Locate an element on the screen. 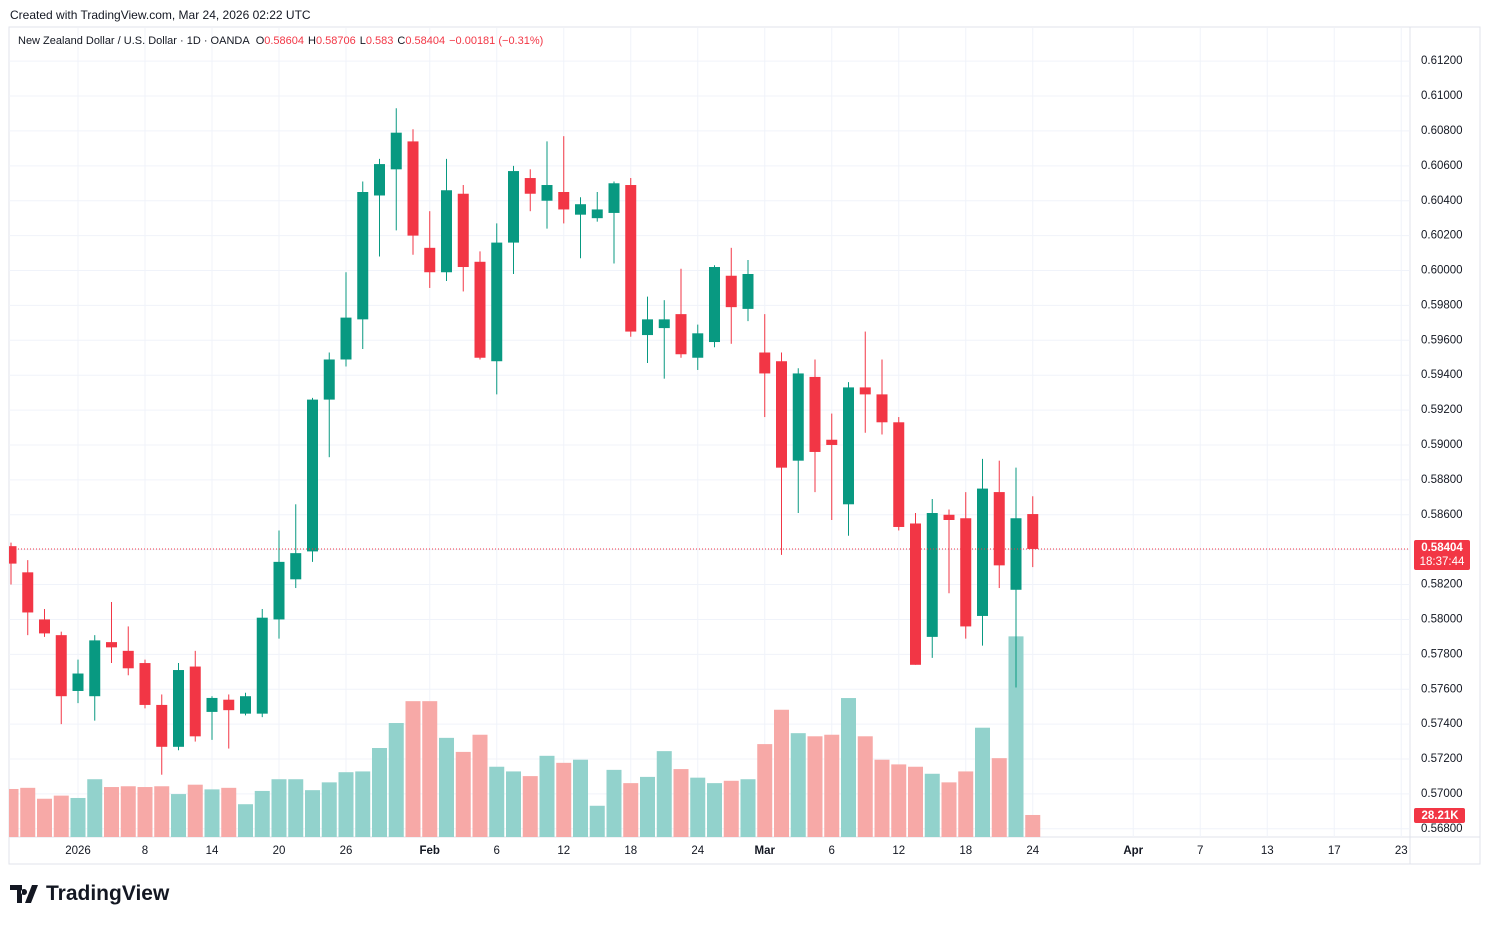 This screenshot has height=925, width=1489. ohlc-value: 0.583 is located at coordinates (379, 41).